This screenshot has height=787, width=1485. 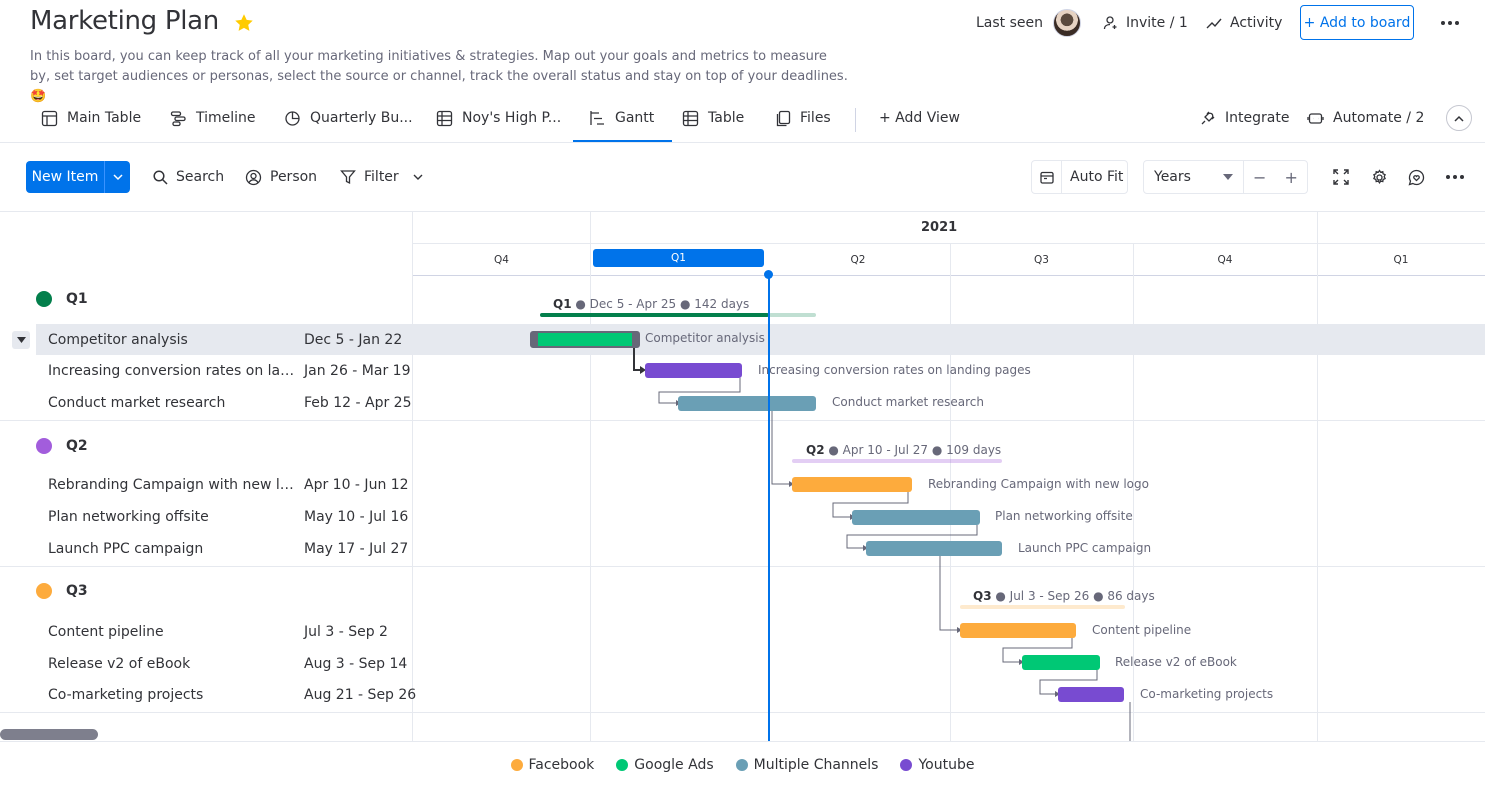 I want to click on automate-button: Automate / 2, so click(x=1365, y=118).